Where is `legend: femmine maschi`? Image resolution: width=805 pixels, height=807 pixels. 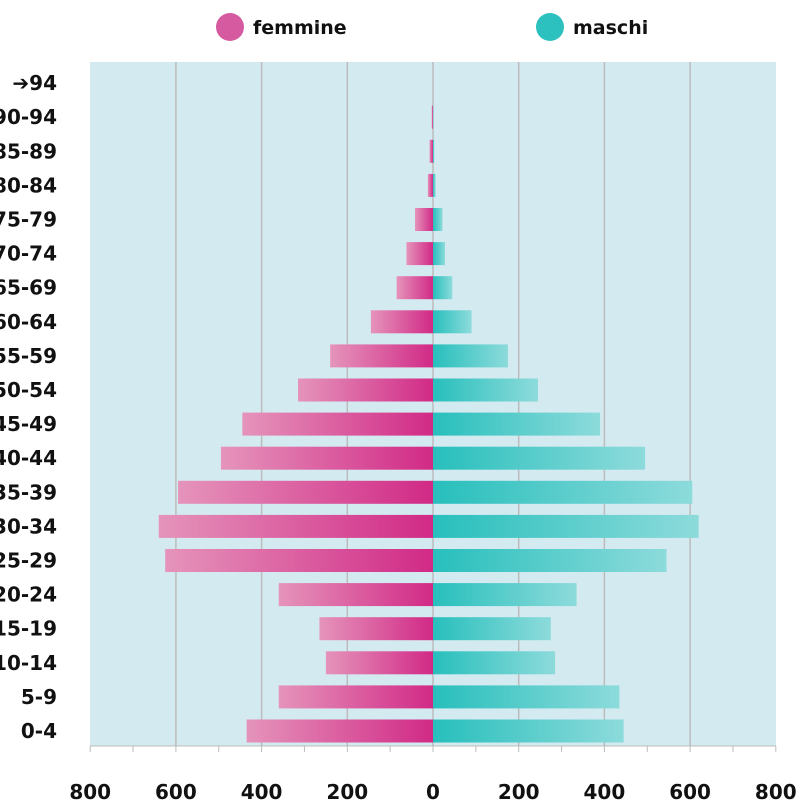 legend: femmine maschi is located at coordinates (432, 27).